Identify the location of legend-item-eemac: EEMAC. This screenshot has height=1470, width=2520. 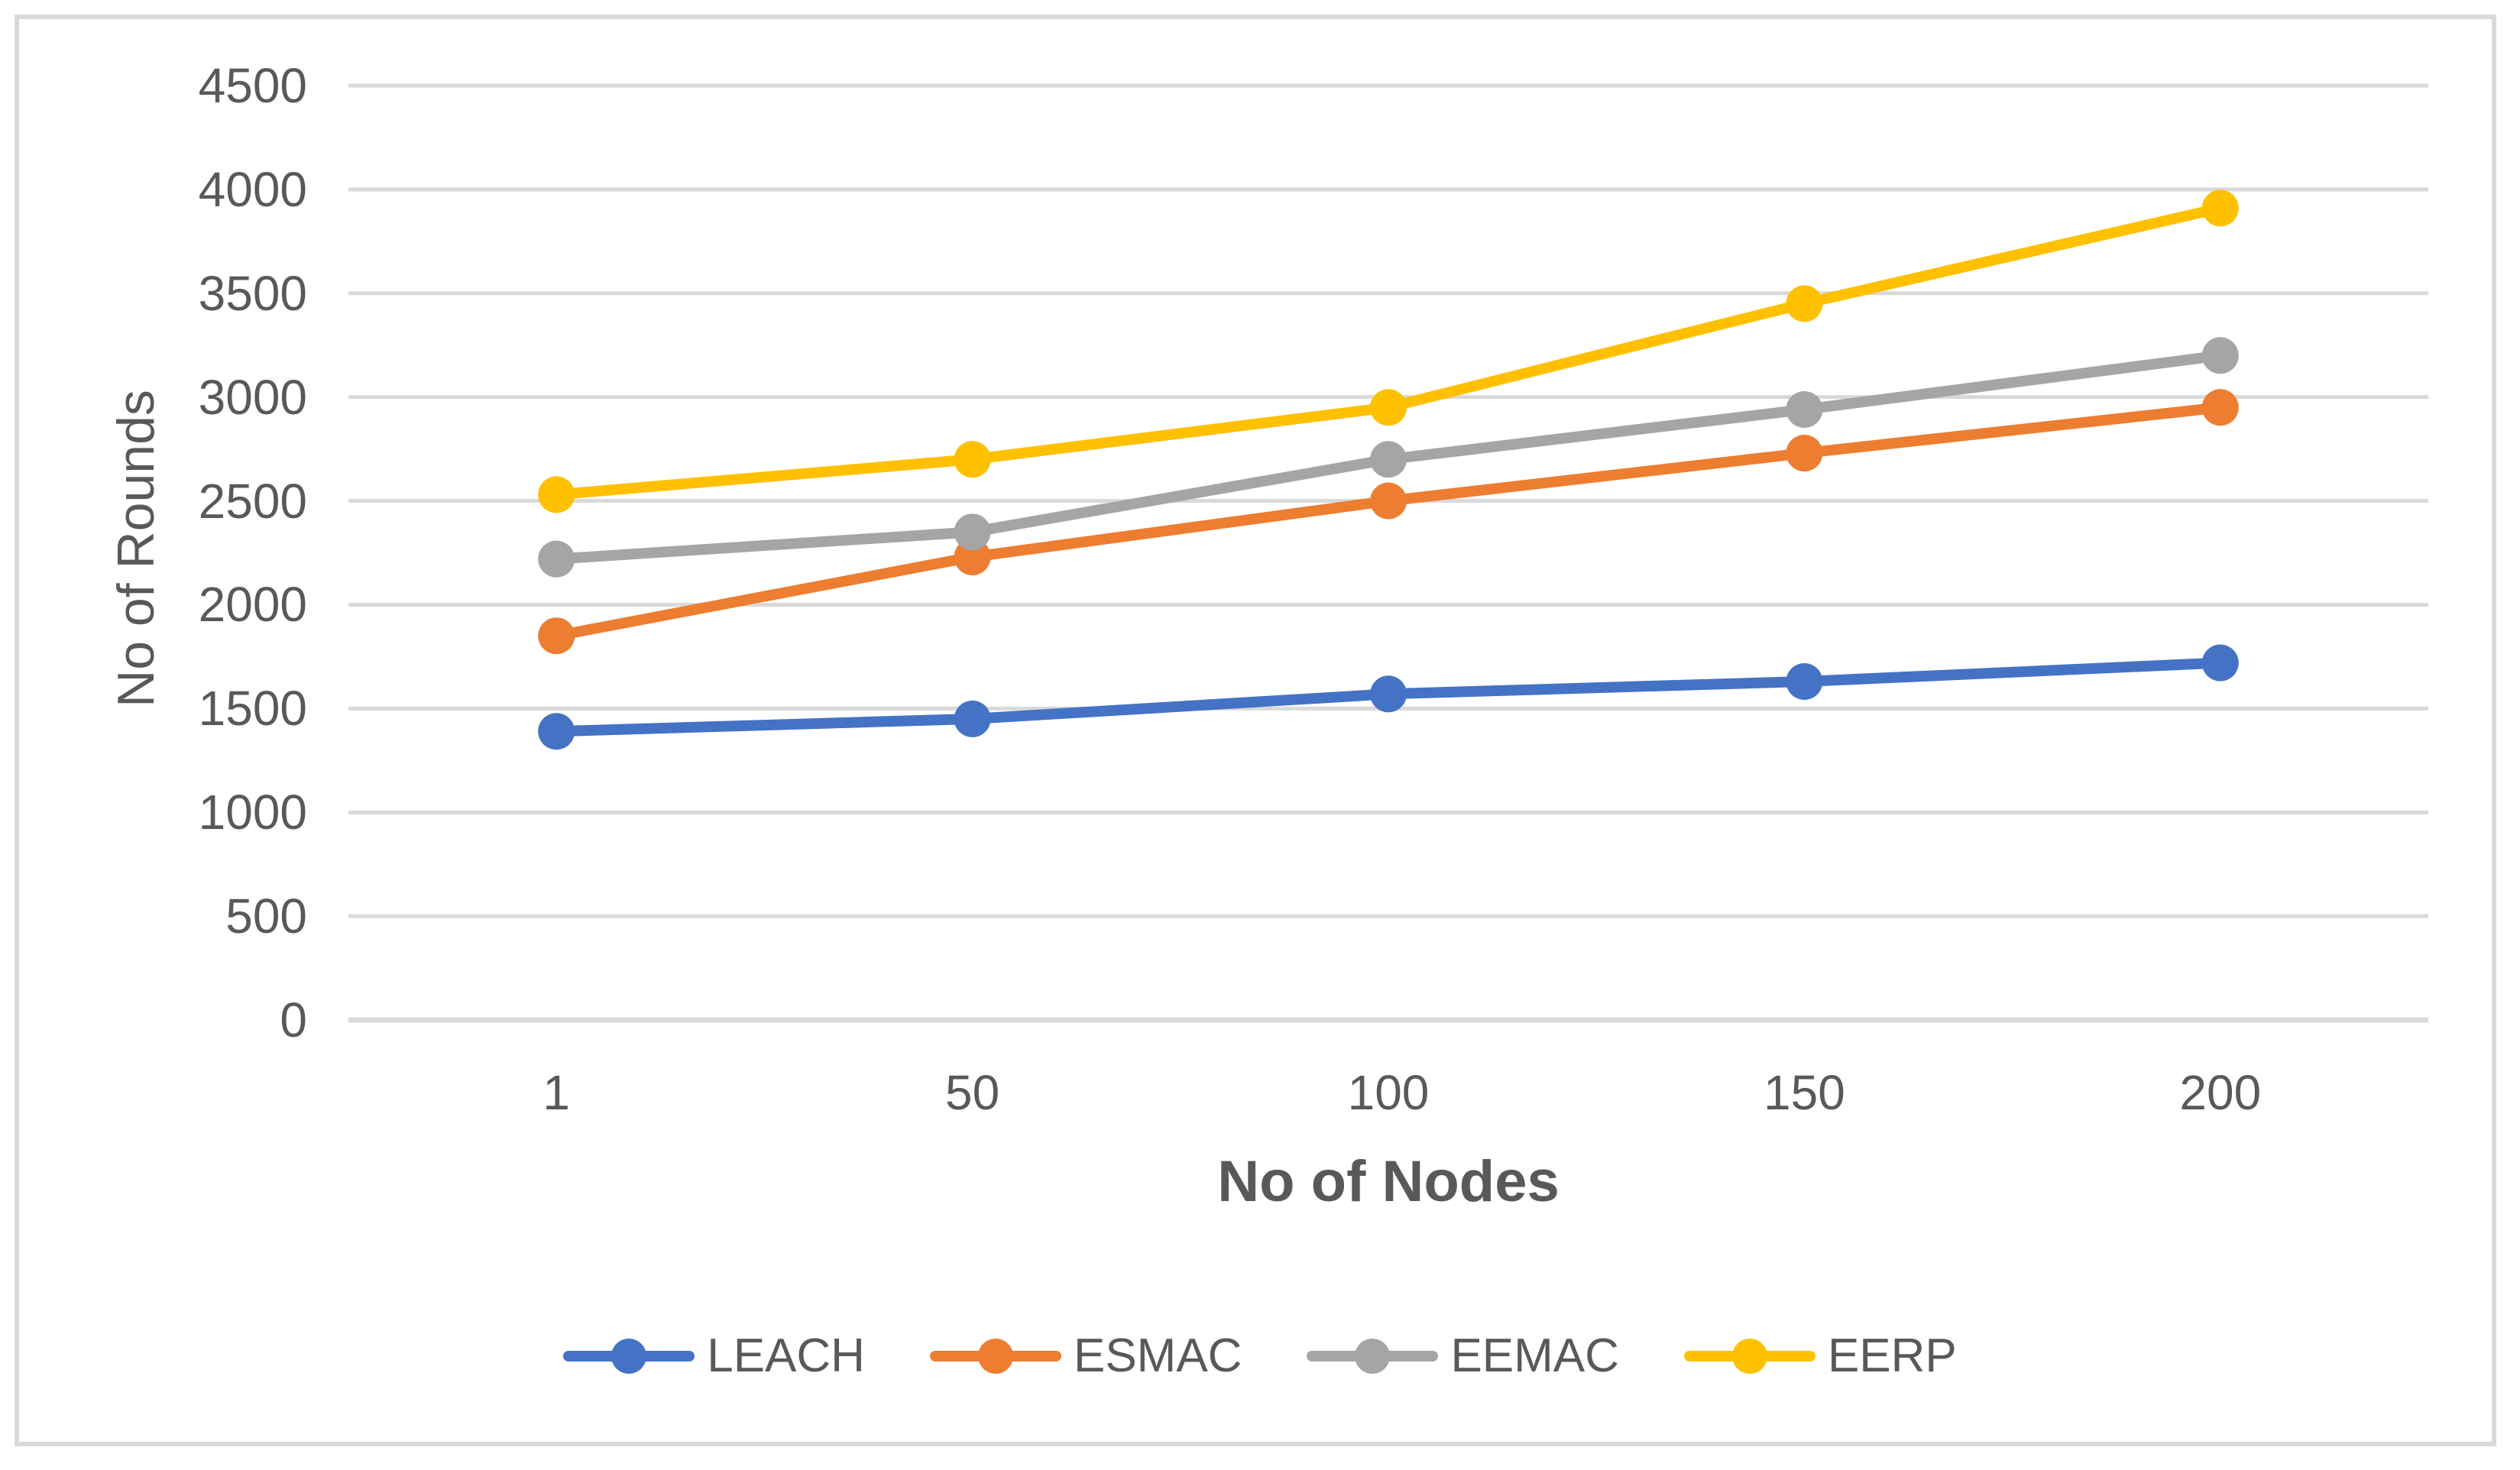
(1463, 1356).